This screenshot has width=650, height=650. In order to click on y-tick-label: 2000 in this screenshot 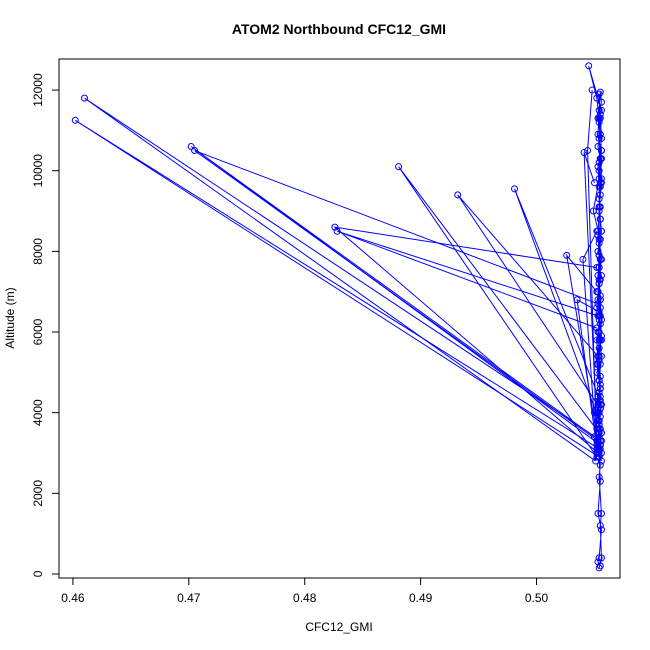, I will do `click(38, 493)`.